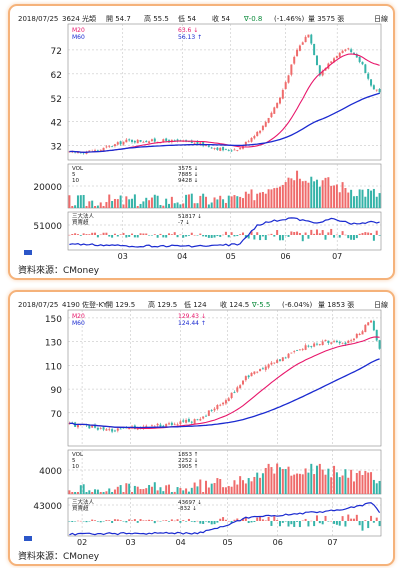 This screenshot has width=400, height=568. Describe the element at coordinates (85, 304) in the screenshot. I see `header-stock: 4190 佐登-KY` at that location.